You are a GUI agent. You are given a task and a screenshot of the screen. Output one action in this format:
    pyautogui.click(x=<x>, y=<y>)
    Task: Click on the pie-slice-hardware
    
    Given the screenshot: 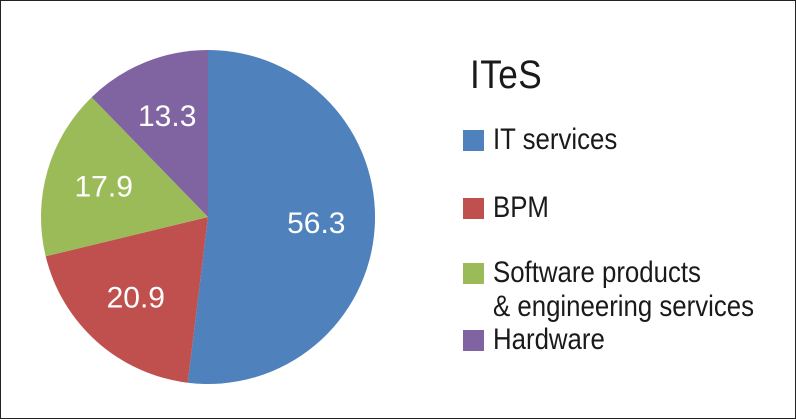 What is the action you would take?
    pyautogui.click(x=149, y=133)
    